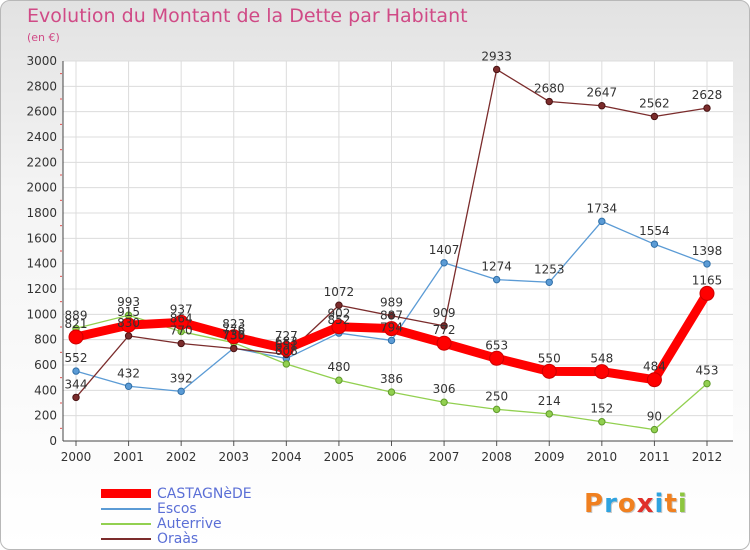  Describe the element at coordinates (707, 251) in the screenshot. I see `data-label: 1398` at that location.